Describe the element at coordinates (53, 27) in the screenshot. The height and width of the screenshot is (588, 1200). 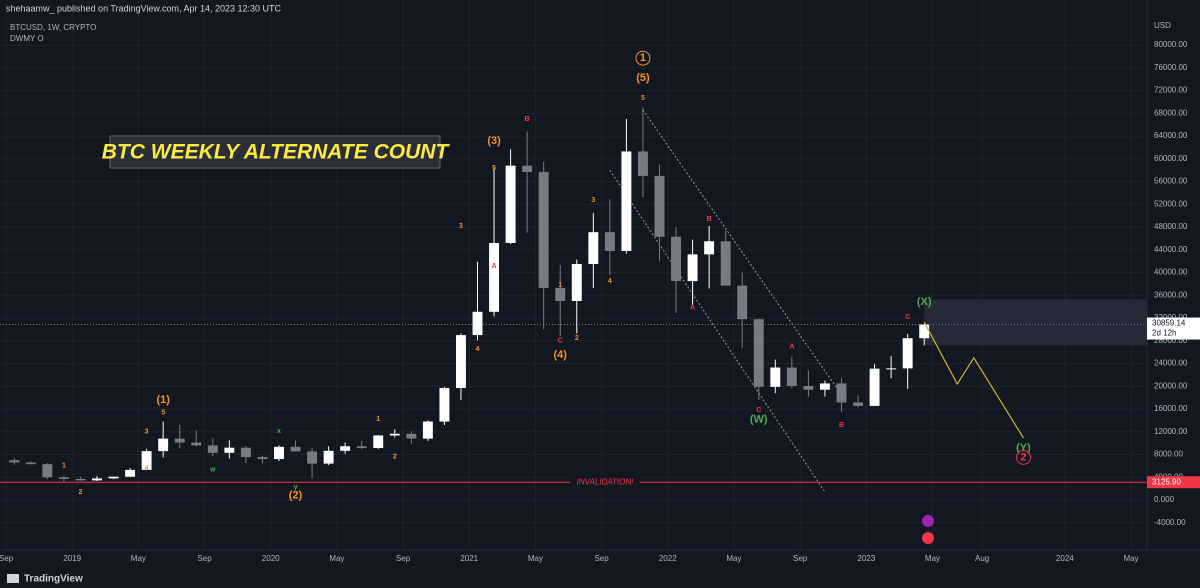
I see `symbol: BTCUSD, 1W, CRYPTO` at that location.